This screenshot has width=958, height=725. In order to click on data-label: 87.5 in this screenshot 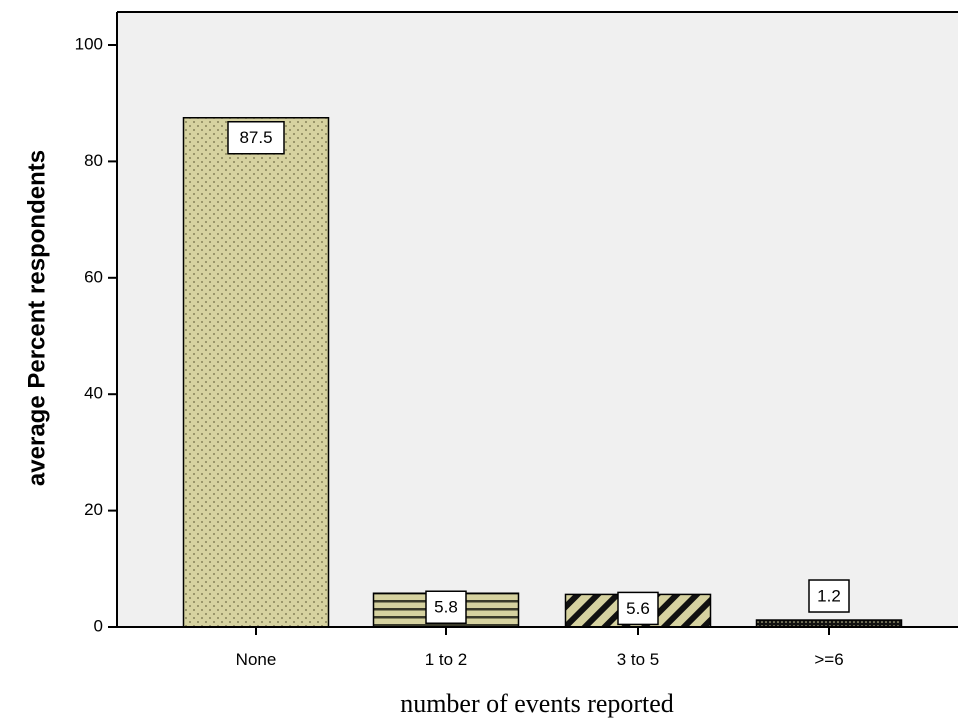, I will do `click(256, 138)`.